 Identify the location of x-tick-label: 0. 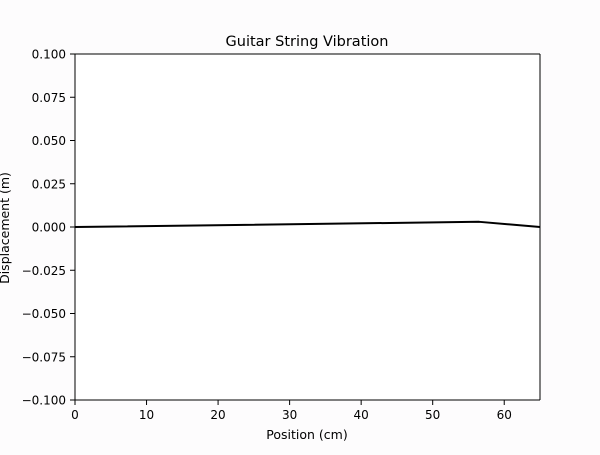
(75, 415).